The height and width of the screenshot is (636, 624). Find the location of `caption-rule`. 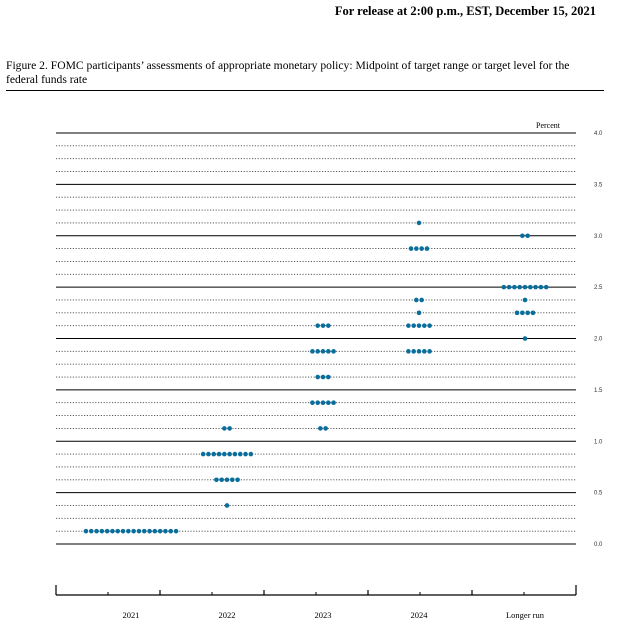

caption-rule is located at coordinates (305, 90).